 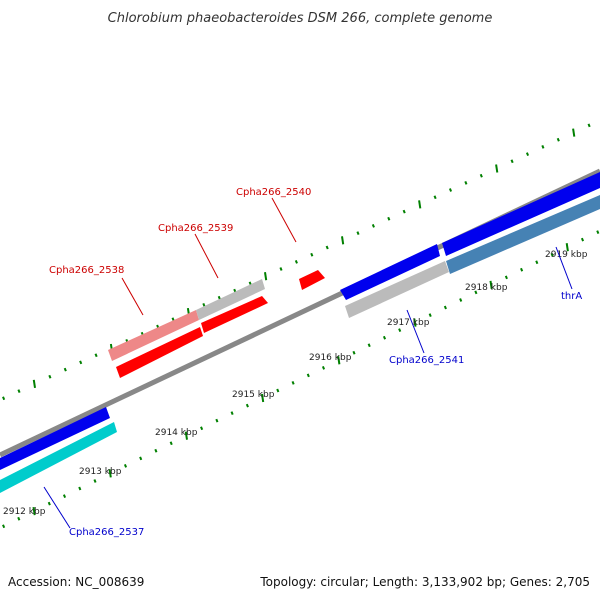 What do you see at coordinates (106, 532) in the screenshot?
I see `label-cpha266-2537: Cpha266_2537` at bounding box center [106, 532].